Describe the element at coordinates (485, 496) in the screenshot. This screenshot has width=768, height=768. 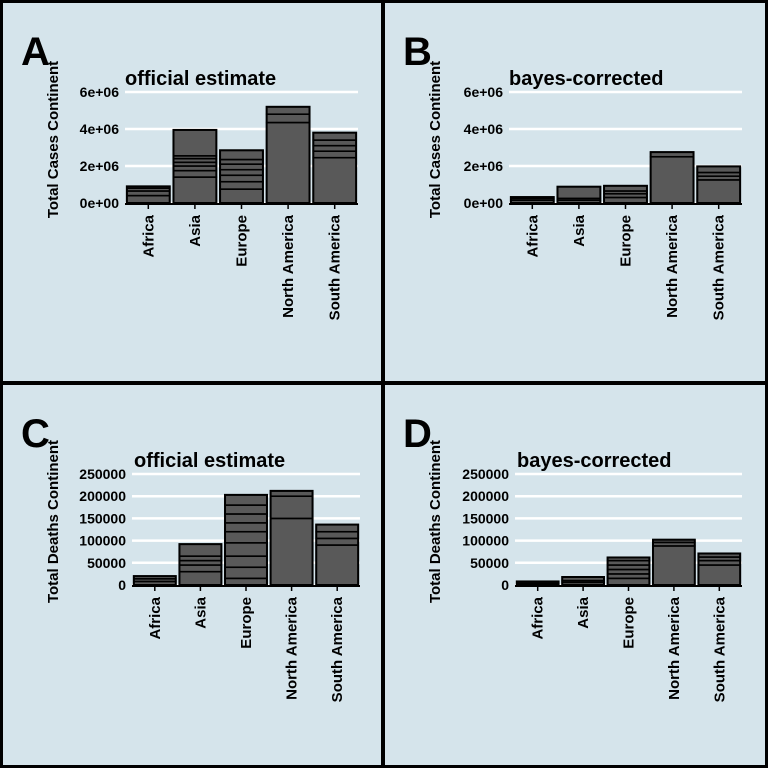
I see `ytick-label-d-4: 200000` at that location.